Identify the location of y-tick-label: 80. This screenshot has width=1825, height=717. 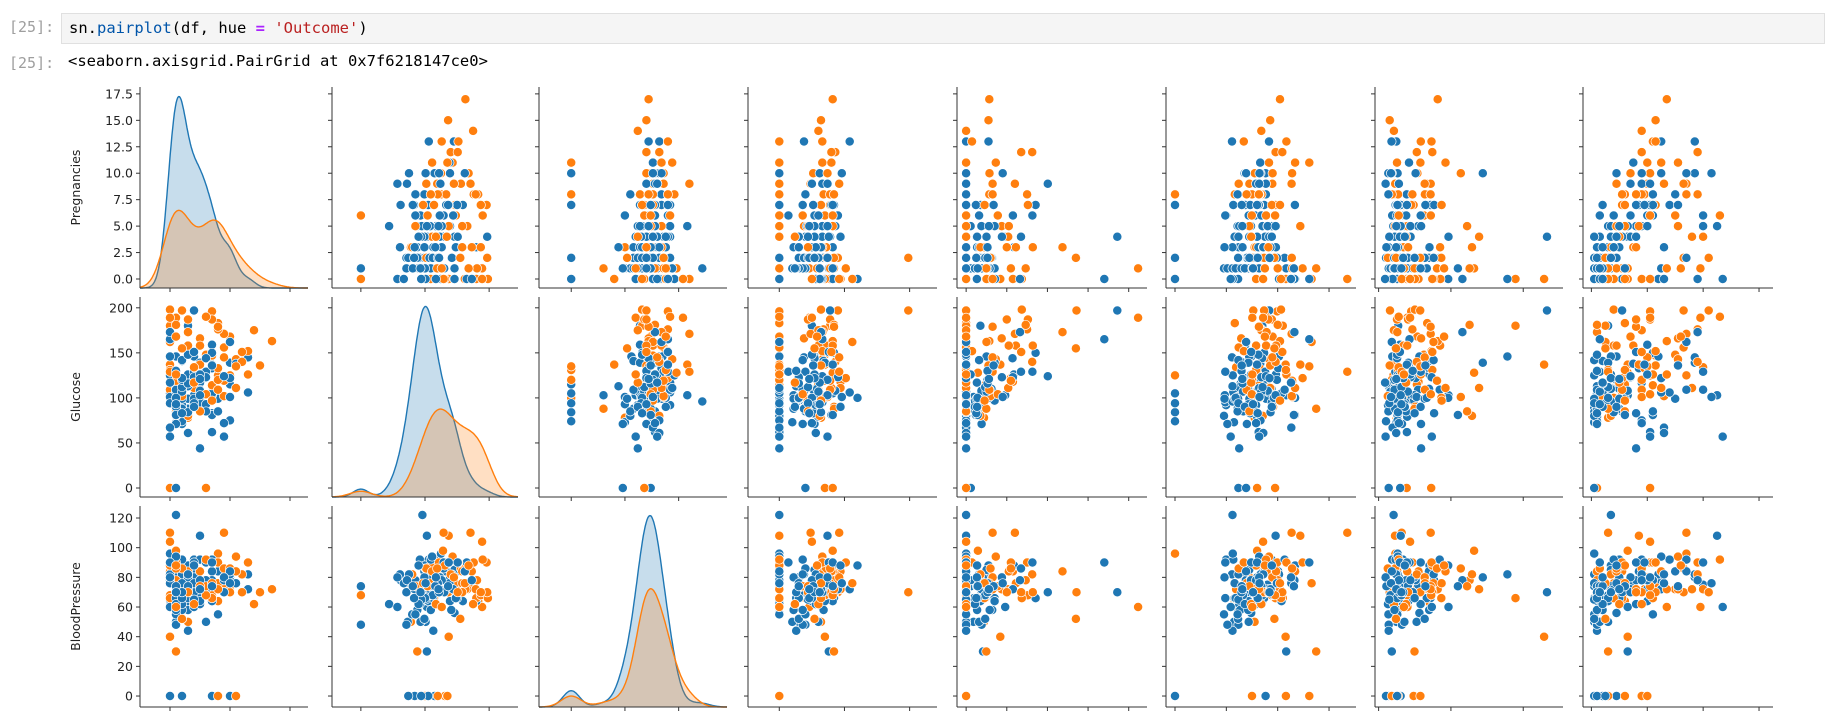
(125, 577).